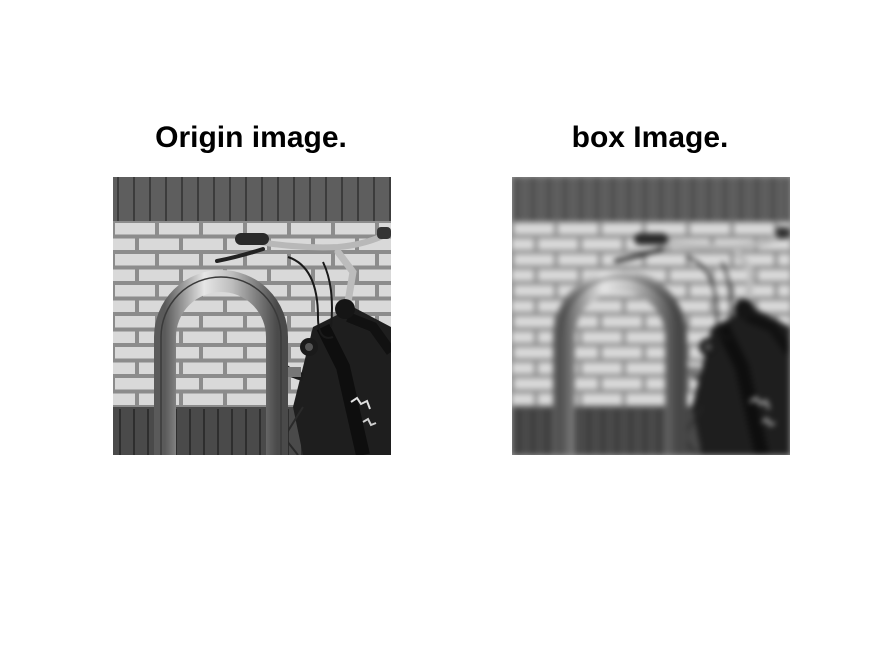 The width and height of the screenshot is (872, 654). Describe the element at coordinates (650, 137) in the screenshot. I see `box-image-title: box Image.` at that location.